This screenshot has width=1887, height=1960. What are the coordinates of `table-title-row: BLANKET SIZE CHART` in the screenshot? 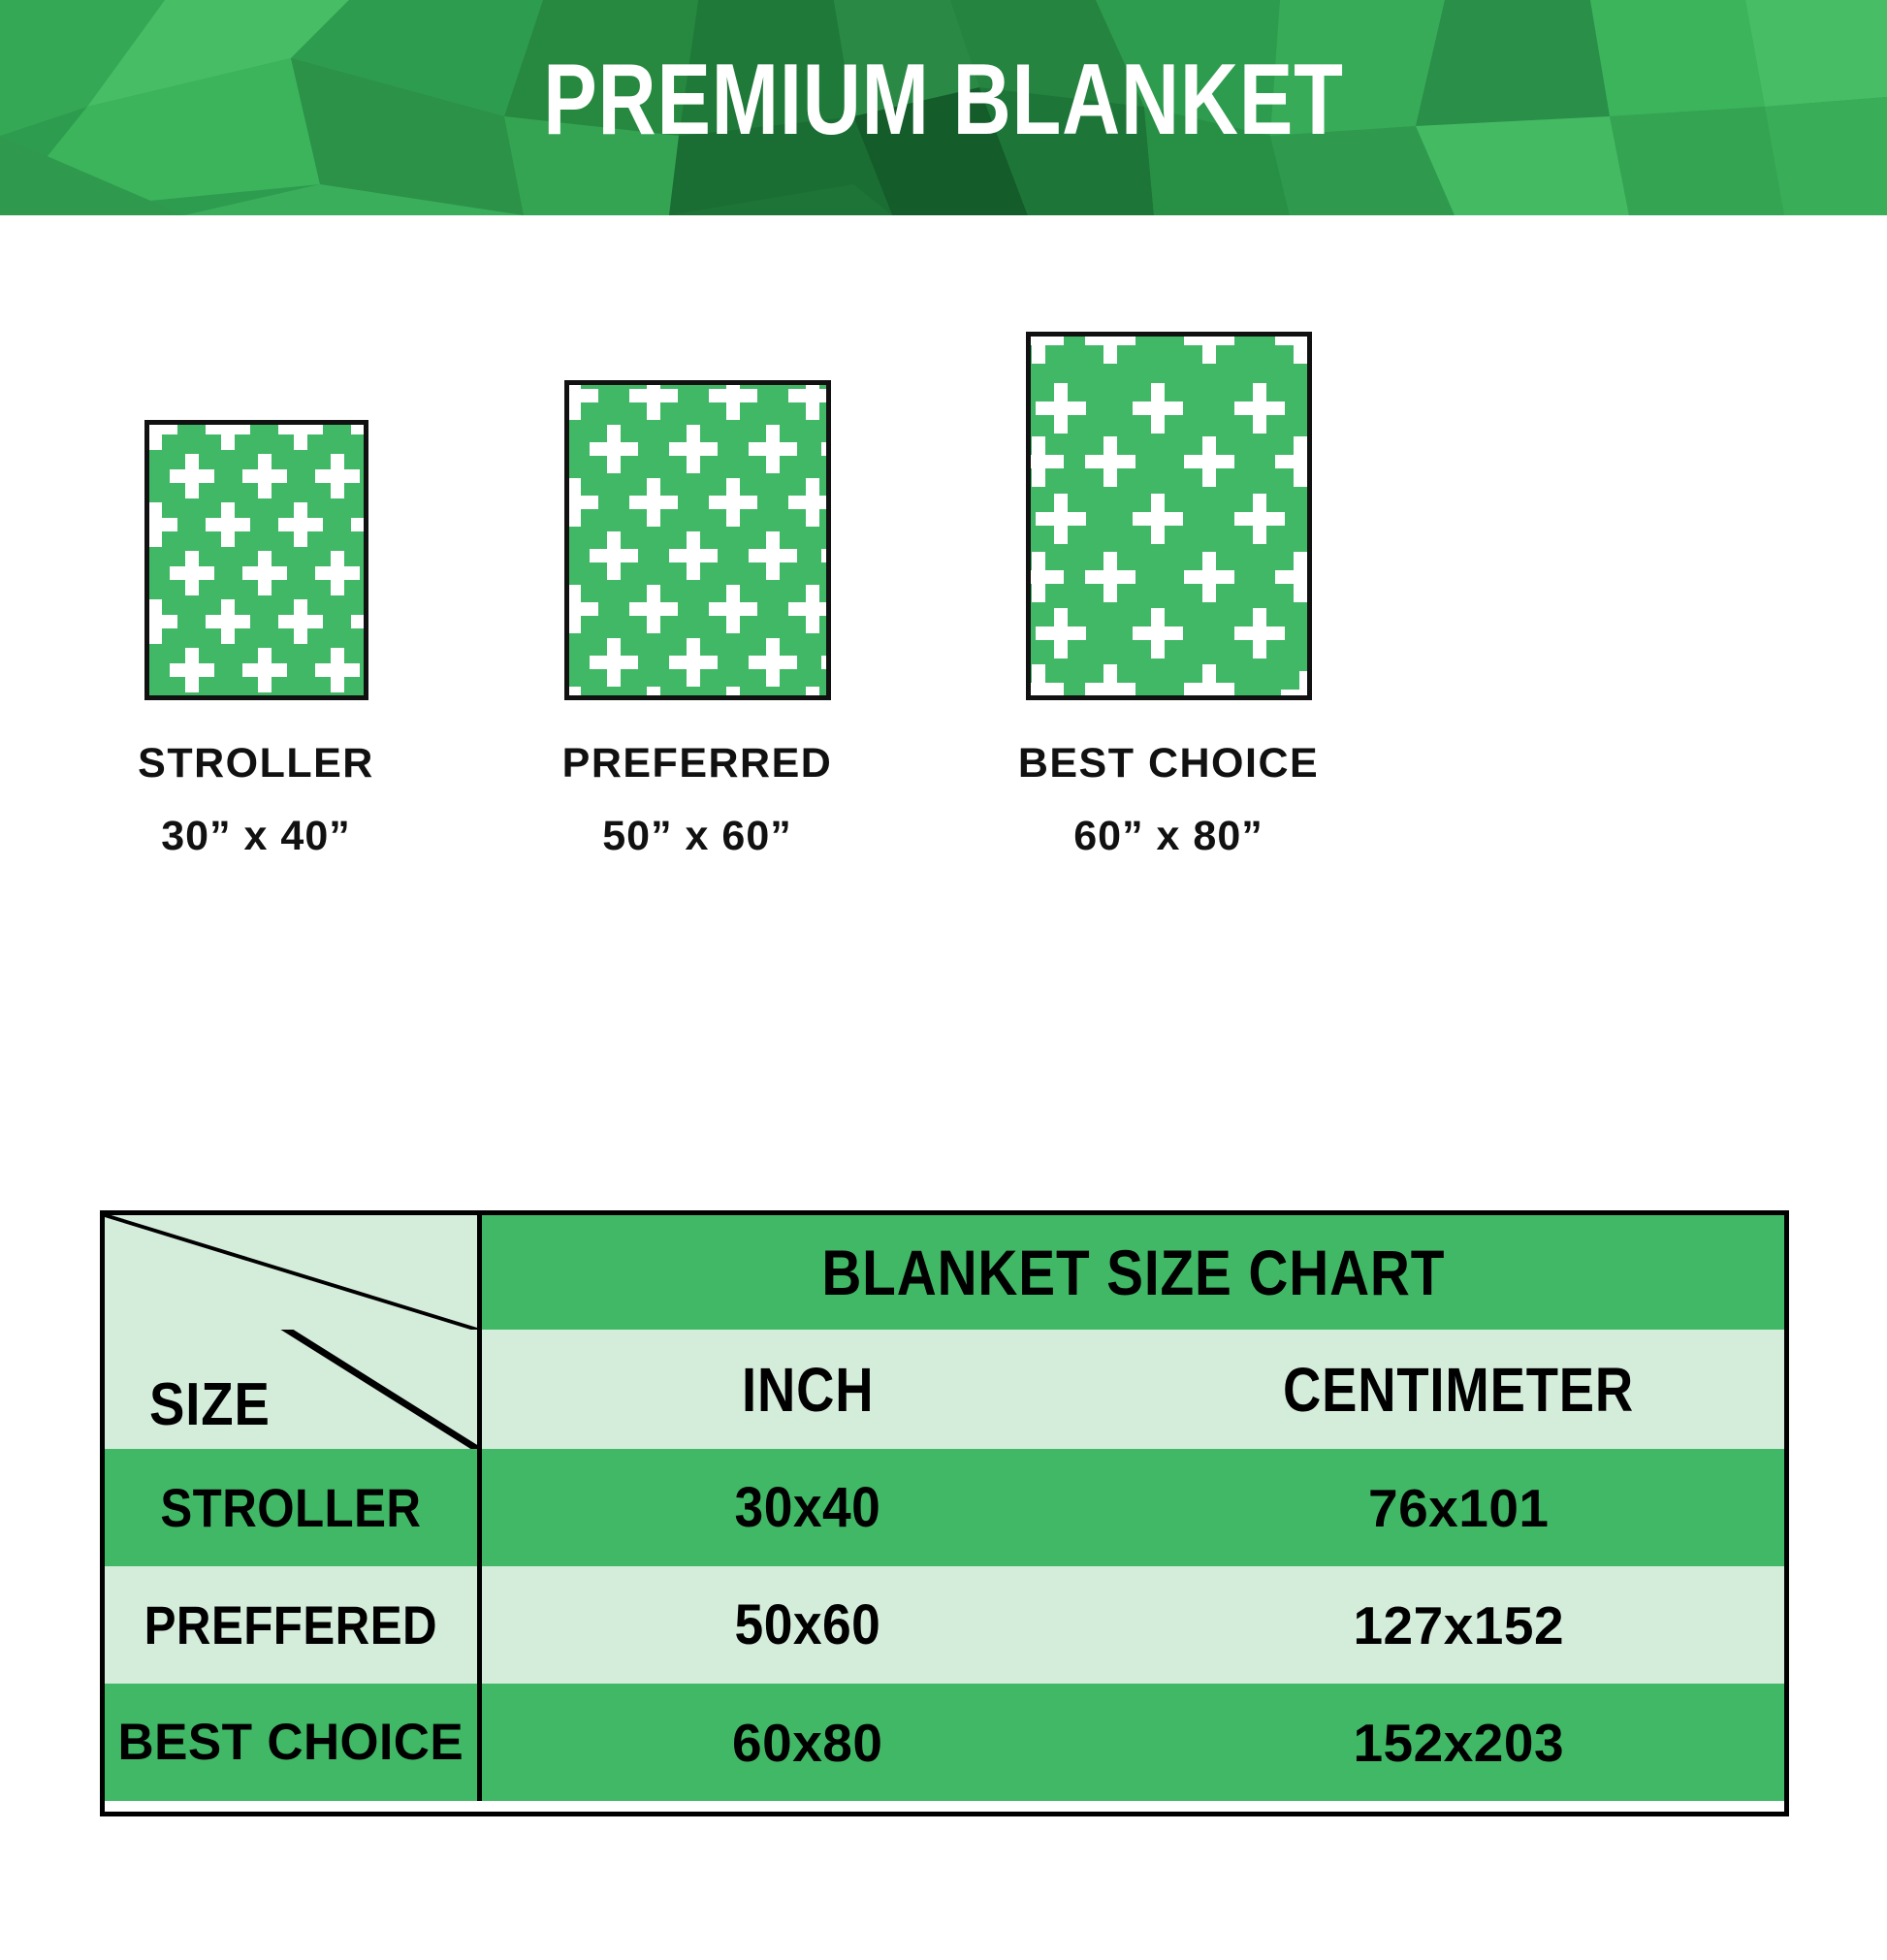 It's located at (944, 1272).